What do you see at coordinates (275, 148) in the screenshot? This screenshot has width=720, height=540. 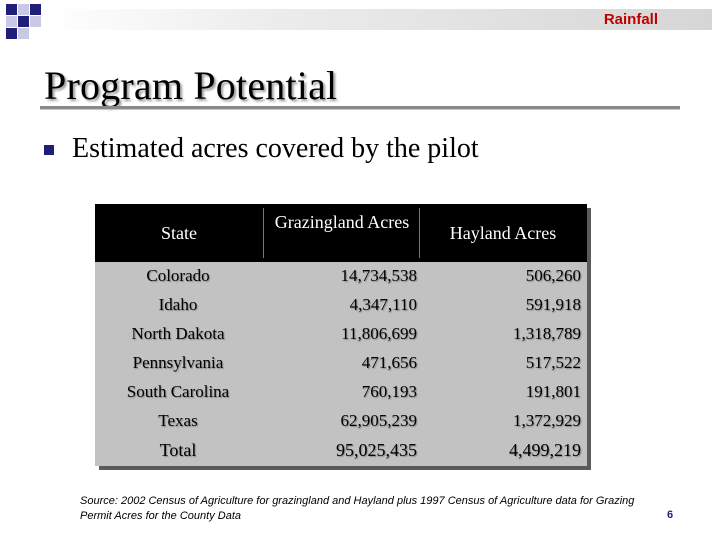 I see `bullet-text: Estimated acres covered by the pilot` at bounding box center [275, 148].